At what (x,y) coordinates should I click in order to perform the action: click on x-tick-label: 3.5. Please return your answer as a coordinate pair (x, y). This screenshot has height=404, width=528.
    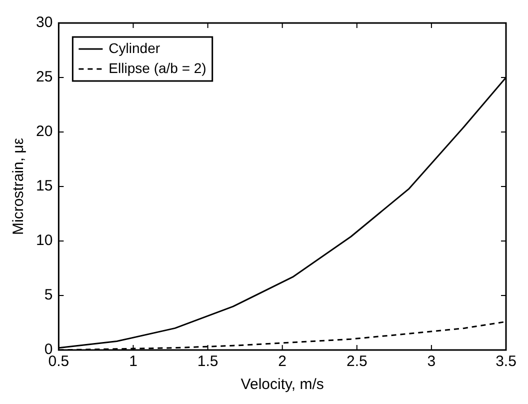
    Looking at the image, I should click on (506, 361).